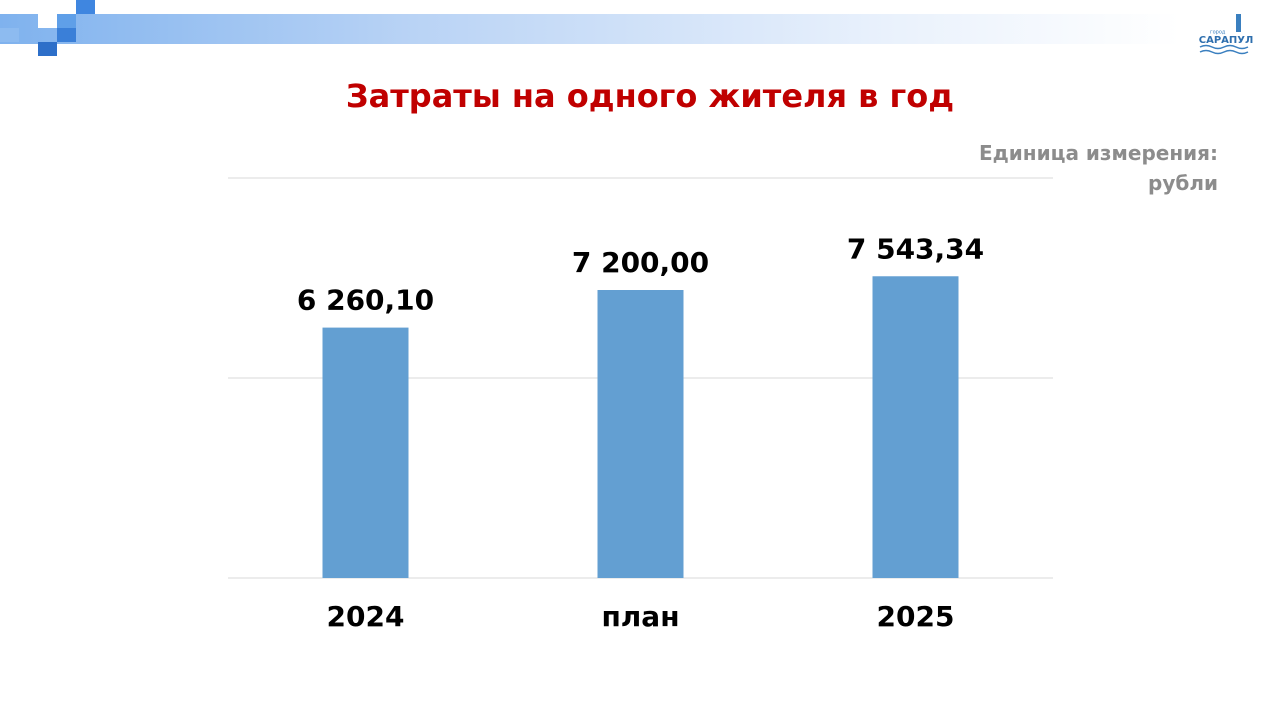 The width and height of the screenshot is (1280, 720). What do you see at coordinates (650, 96) in the screenshot?
I see `chart-title: Затраты на одного жителя в год` at bounding box center [650, 96].